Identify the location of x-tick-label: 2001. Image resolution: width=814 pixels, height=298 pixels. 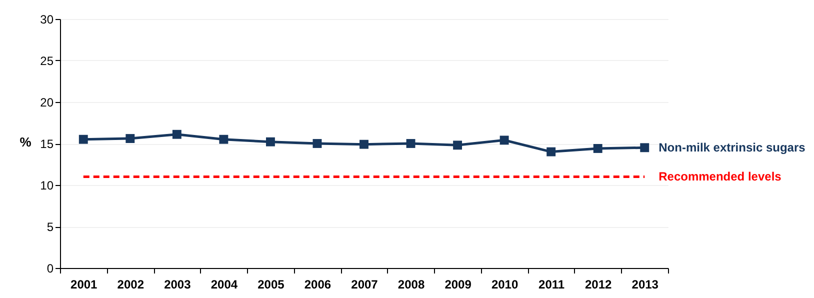
(84, 285).